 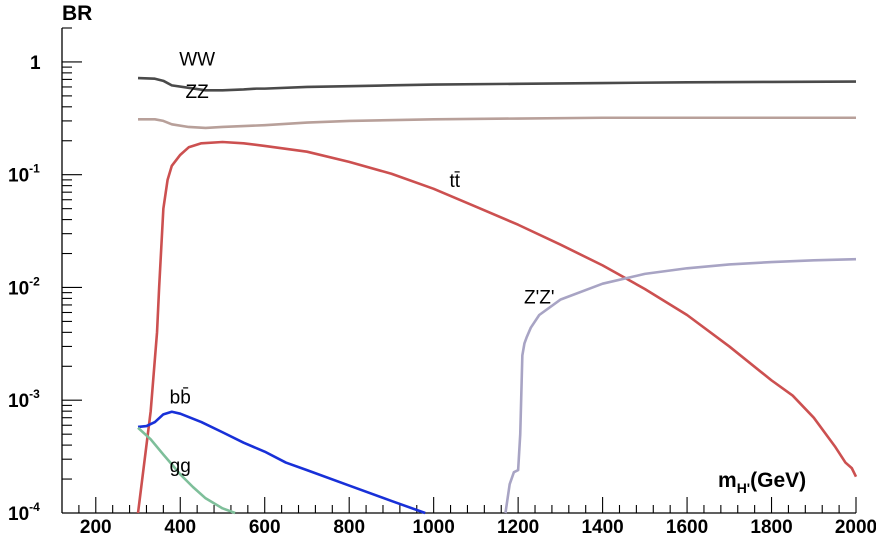 I want to click on series-label: bb̄, so click(x=180, y=397).